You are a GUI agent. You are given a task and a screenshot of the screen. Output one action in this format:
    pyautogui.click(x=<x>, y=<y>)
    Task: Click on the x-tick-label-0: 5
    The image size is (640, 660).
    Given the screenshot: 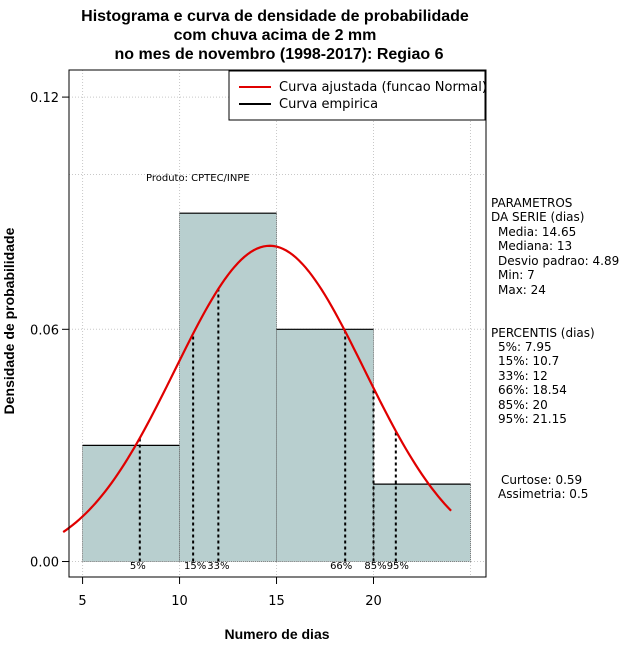 What is the action you would take?
    pyautogui.click(x=82, y=601)
    